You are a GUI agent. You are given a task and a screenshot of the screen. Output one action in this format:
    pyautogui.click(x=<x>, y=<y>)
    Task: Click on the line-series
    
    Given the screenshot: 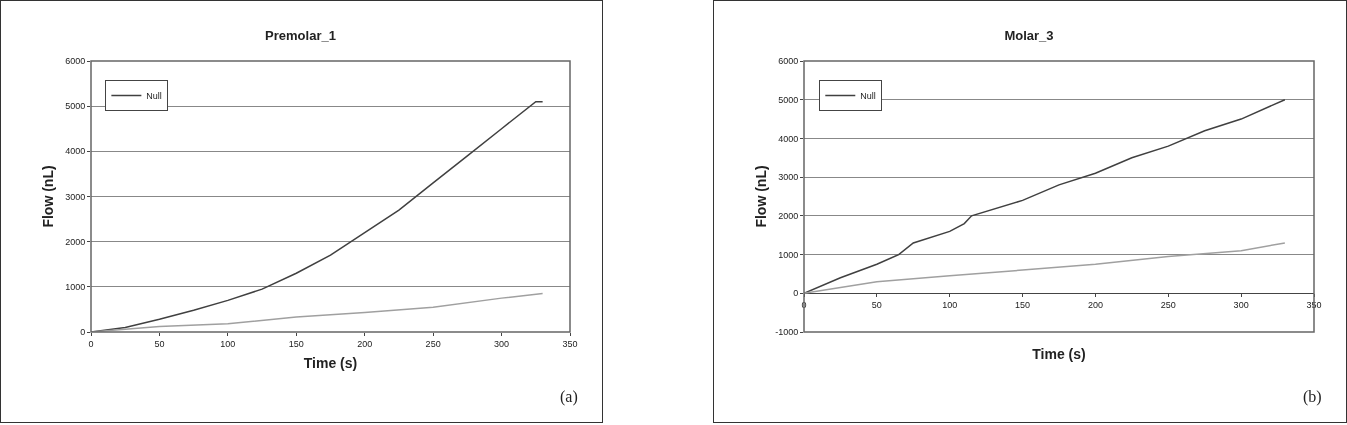 What is the action you would take?
    pyautogui.click(x=1045, y=268)
    